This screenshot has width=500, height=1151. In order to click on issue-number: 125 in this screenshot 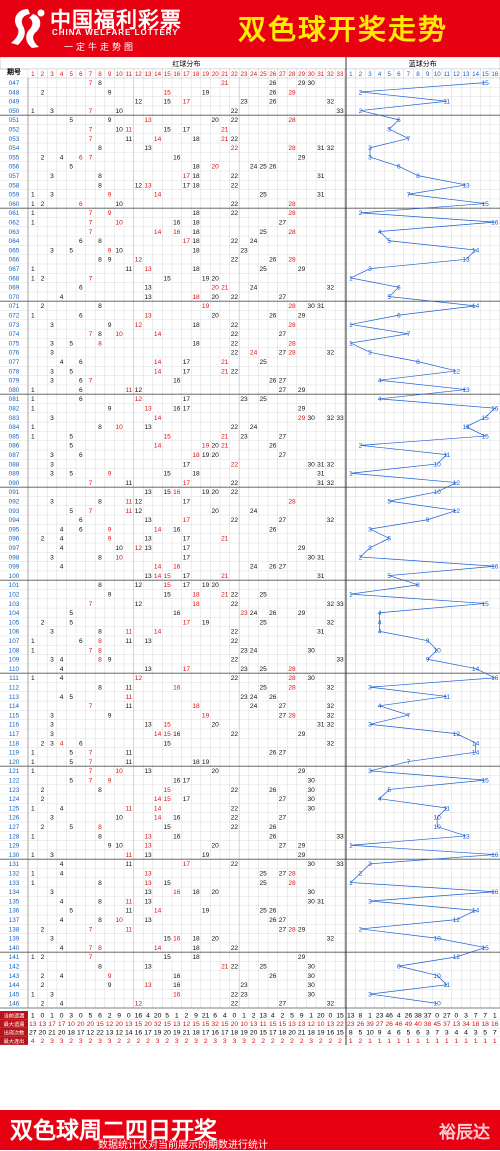, I will do `click(14, 808)`.